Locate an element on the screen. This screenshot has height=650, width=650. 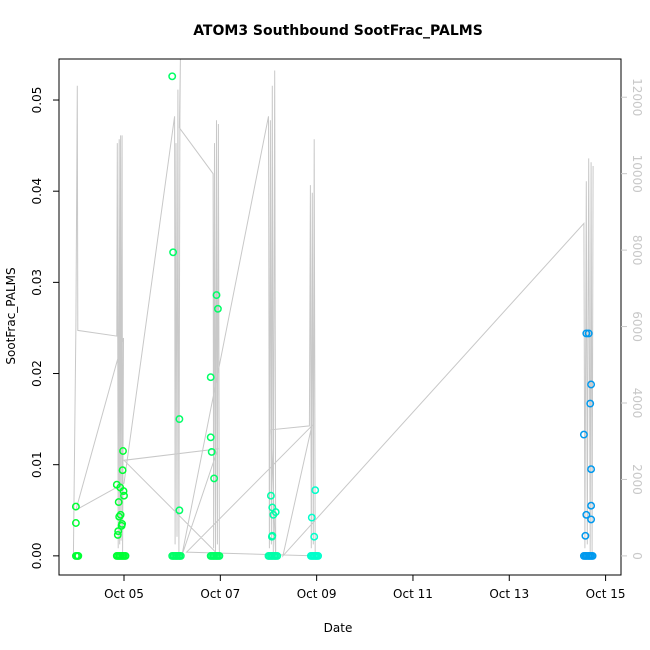
y2-tick-label: 2000 is located at coordinates (637, 479).